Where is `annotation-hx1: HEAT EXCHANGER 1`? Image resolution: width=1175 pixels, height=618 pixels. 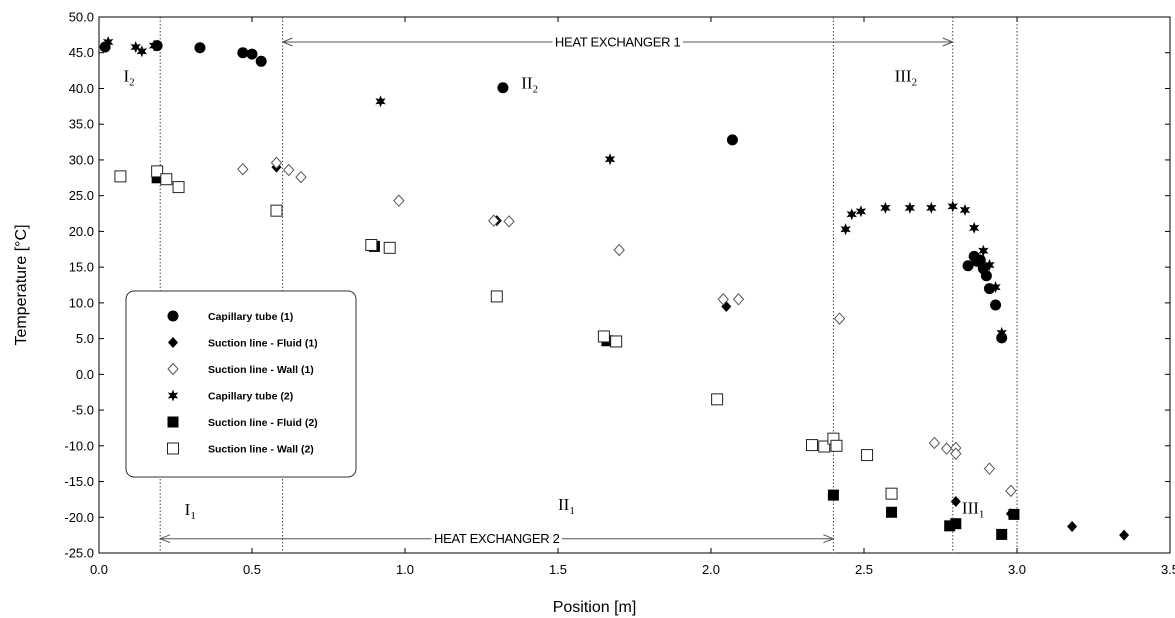
annotation-hx1: HEAT EXCHANGER 1 is located at coordinates (618, 42).